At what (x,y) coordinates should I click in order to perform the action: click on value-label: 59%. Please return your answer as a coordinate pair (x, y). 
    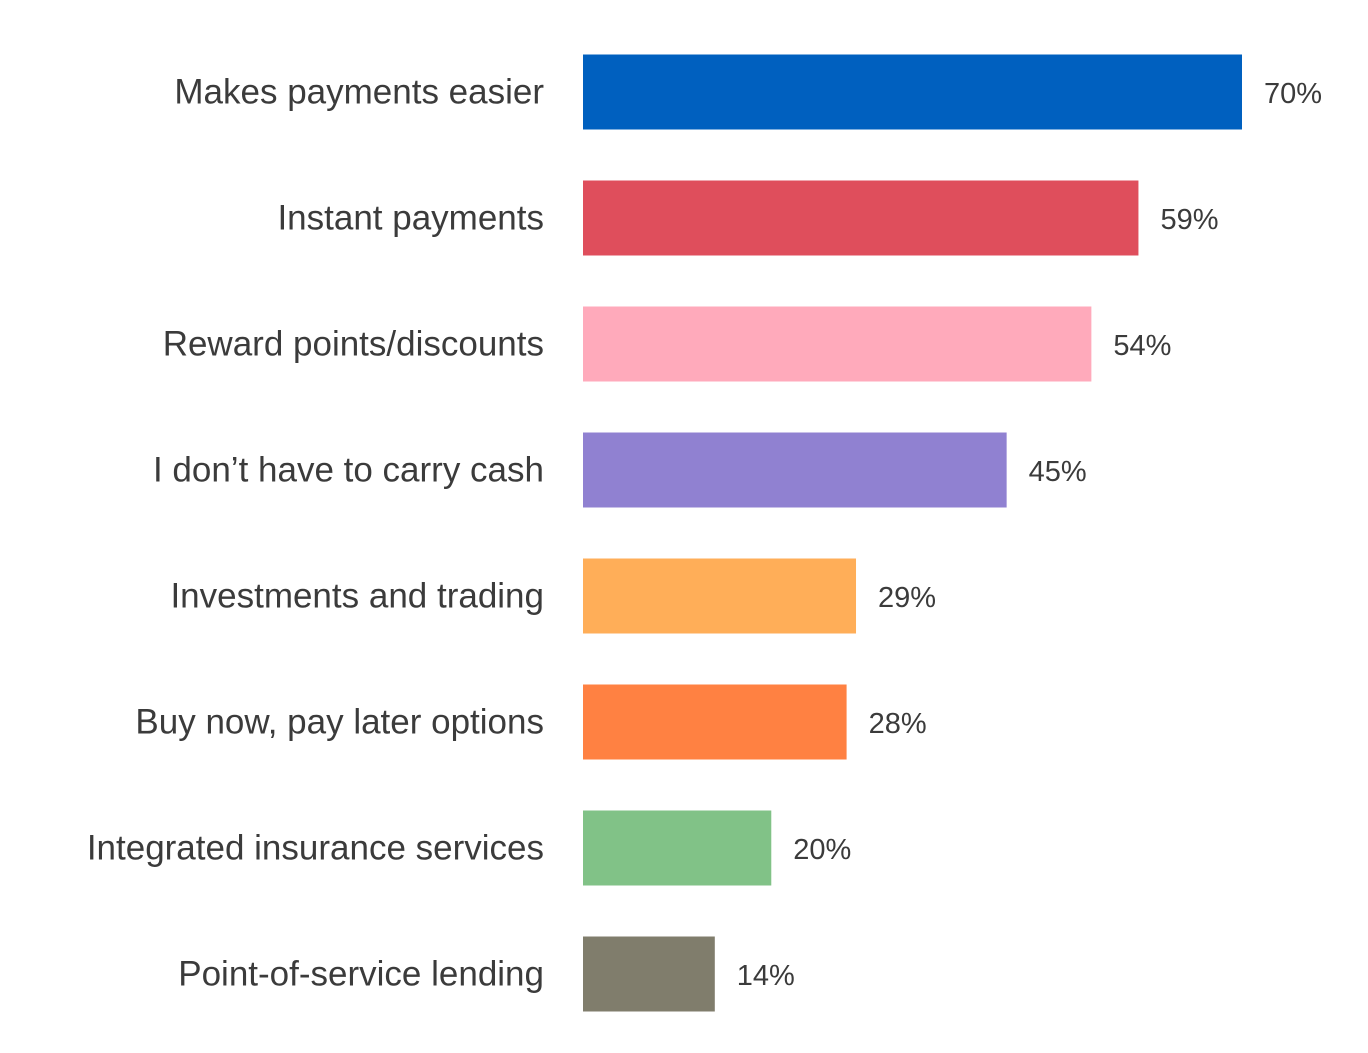
    Looking at the image, I should click on (1189, 220).